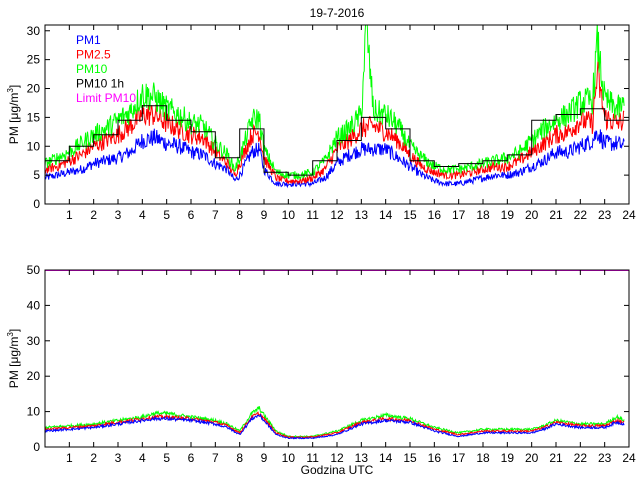 This screenshot has width=640, height=485. I want to click on x-tick-label-1-17: 17, so click(459, 458).